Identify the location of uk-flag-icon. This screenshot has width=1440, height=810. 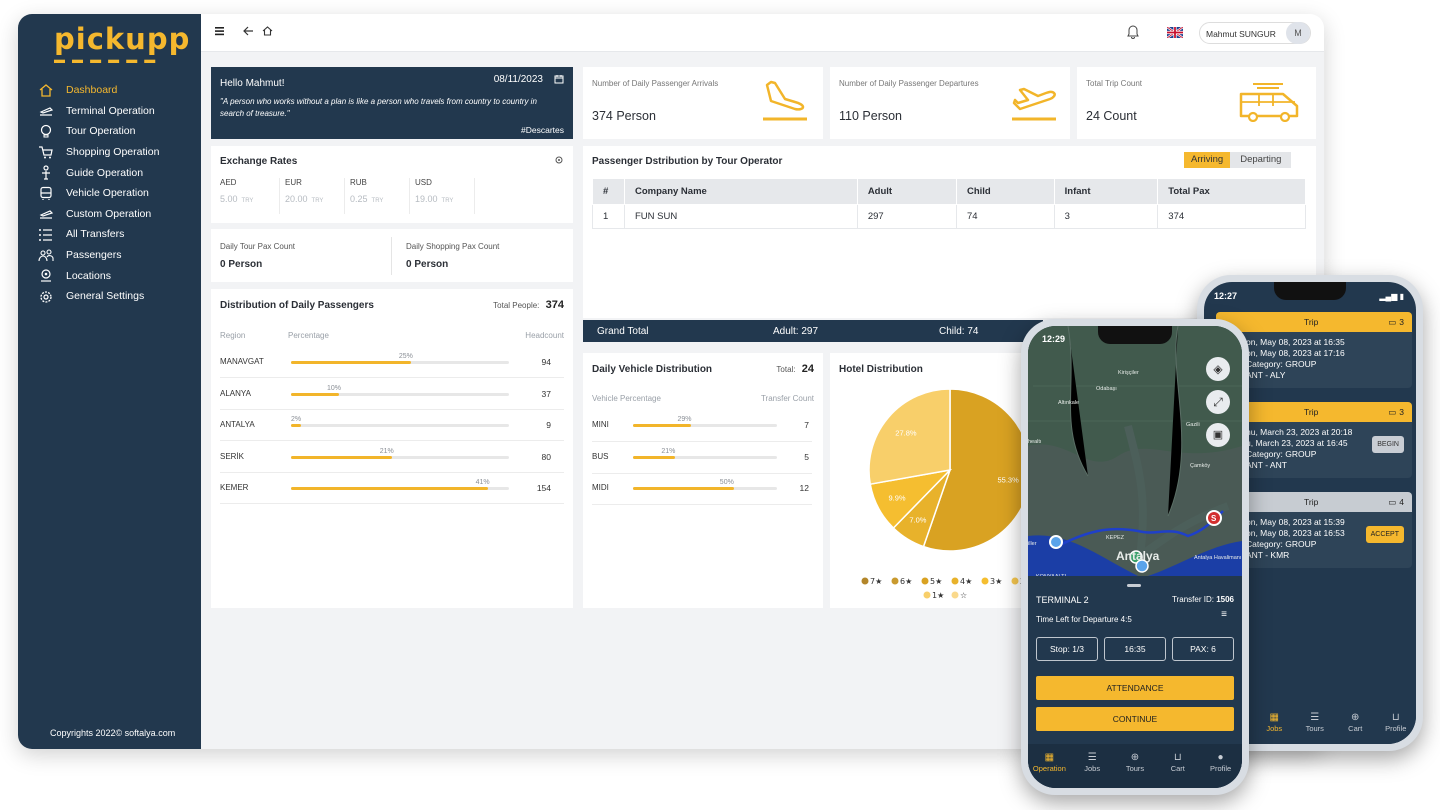
(1175, 32).